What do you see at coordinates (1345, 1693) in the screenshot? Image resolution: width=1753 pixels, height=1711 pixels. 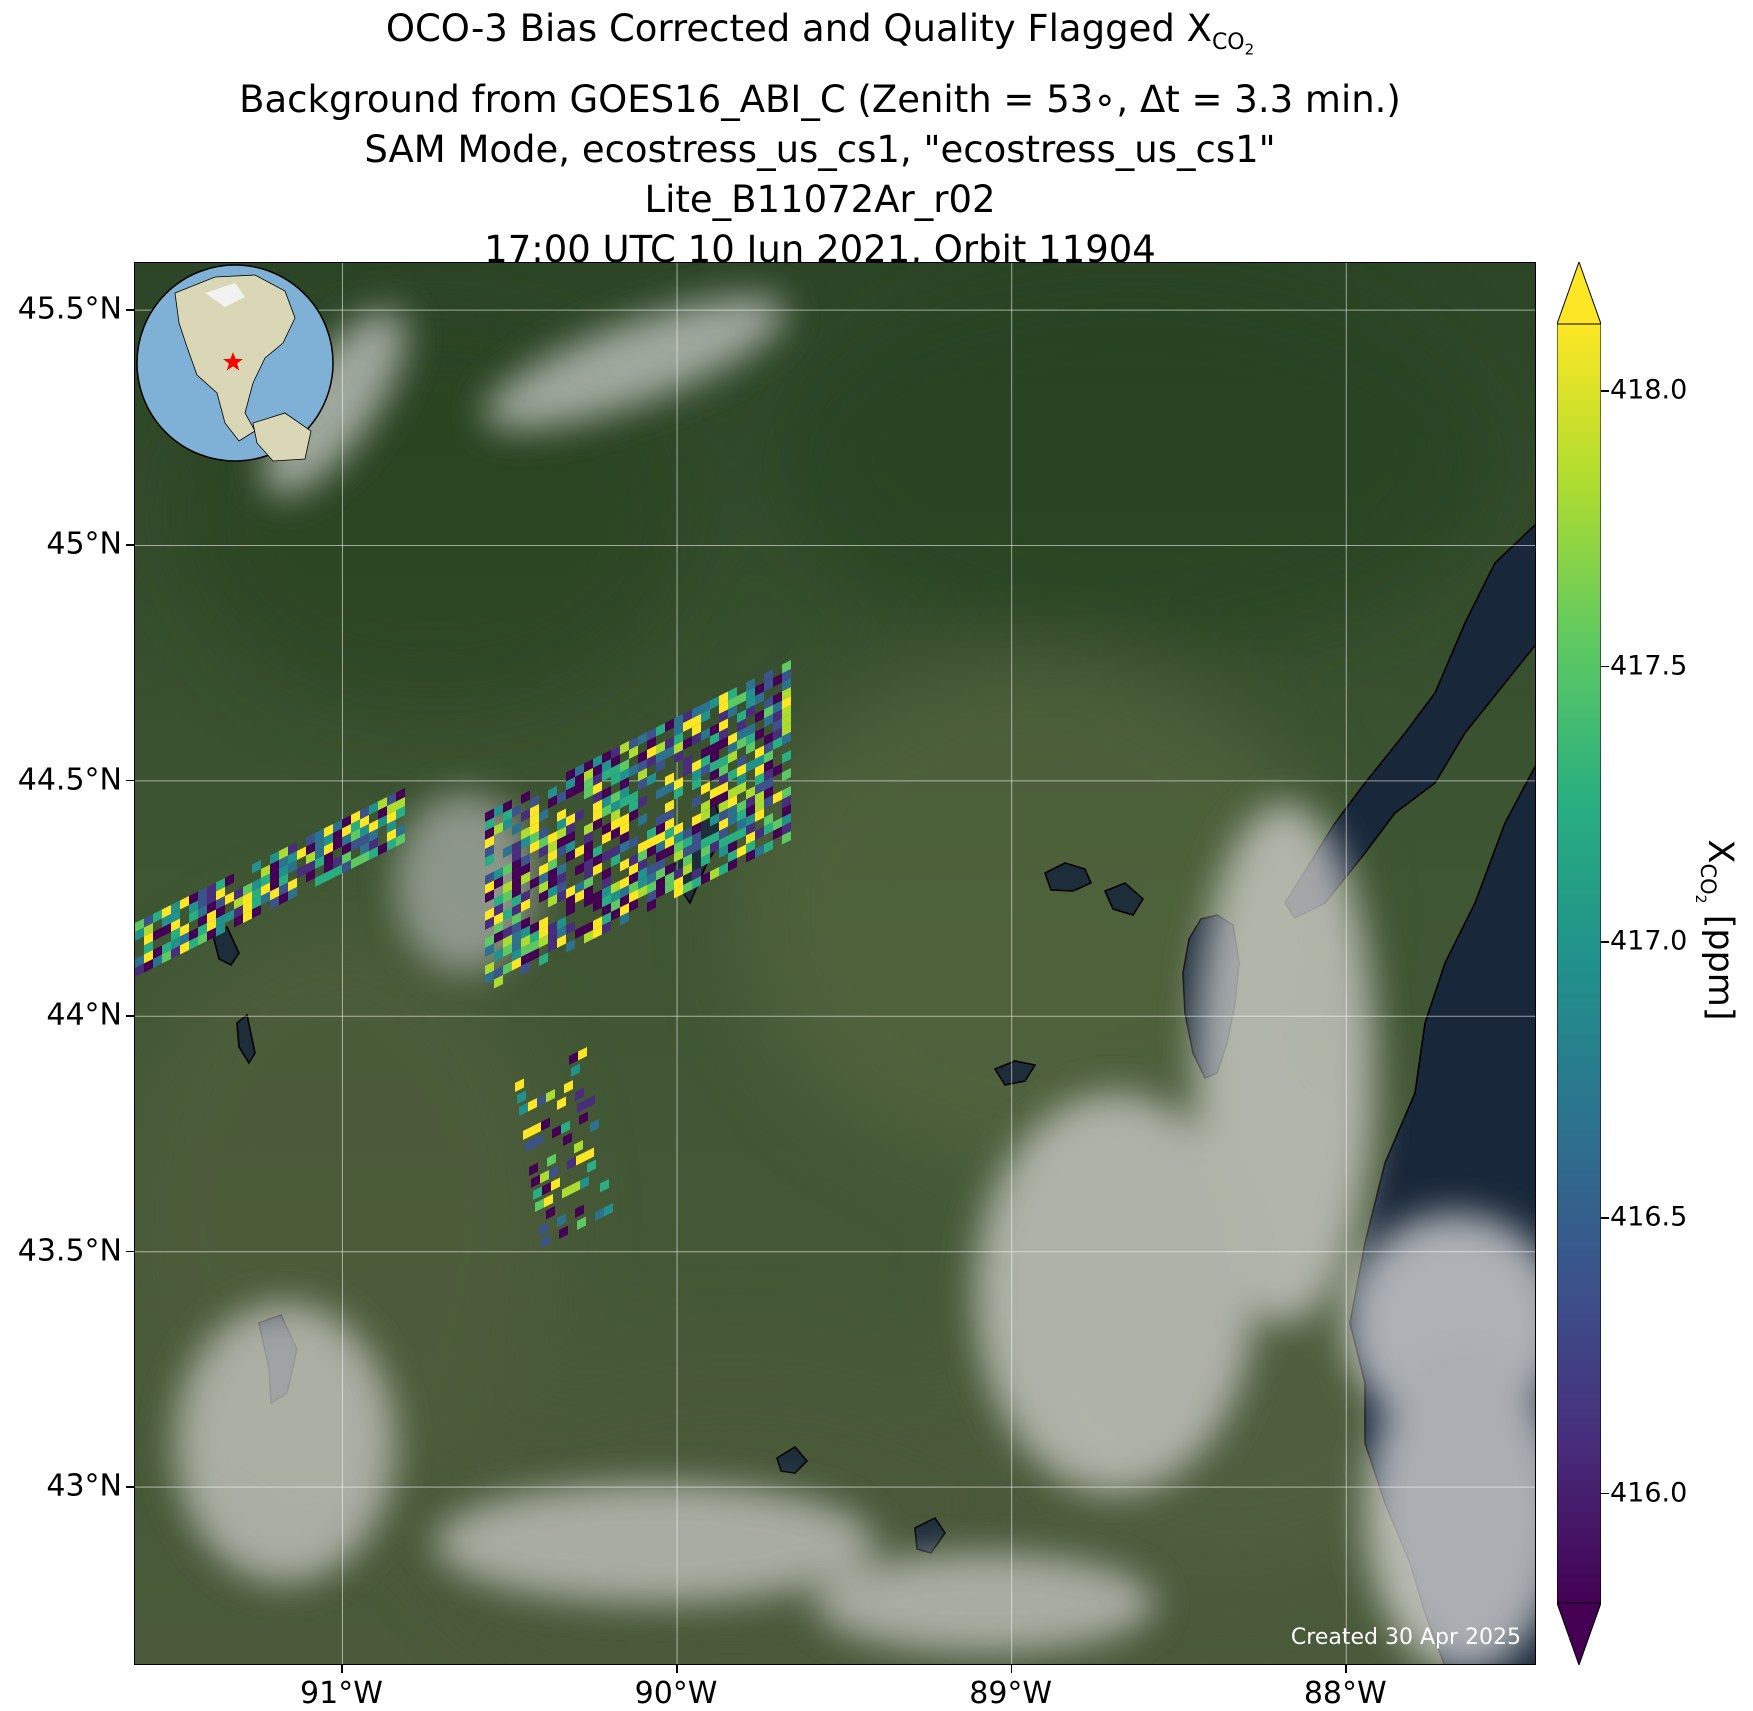 I see `lon-tick-label: 88°W` at bounding box center [1345, 1693].